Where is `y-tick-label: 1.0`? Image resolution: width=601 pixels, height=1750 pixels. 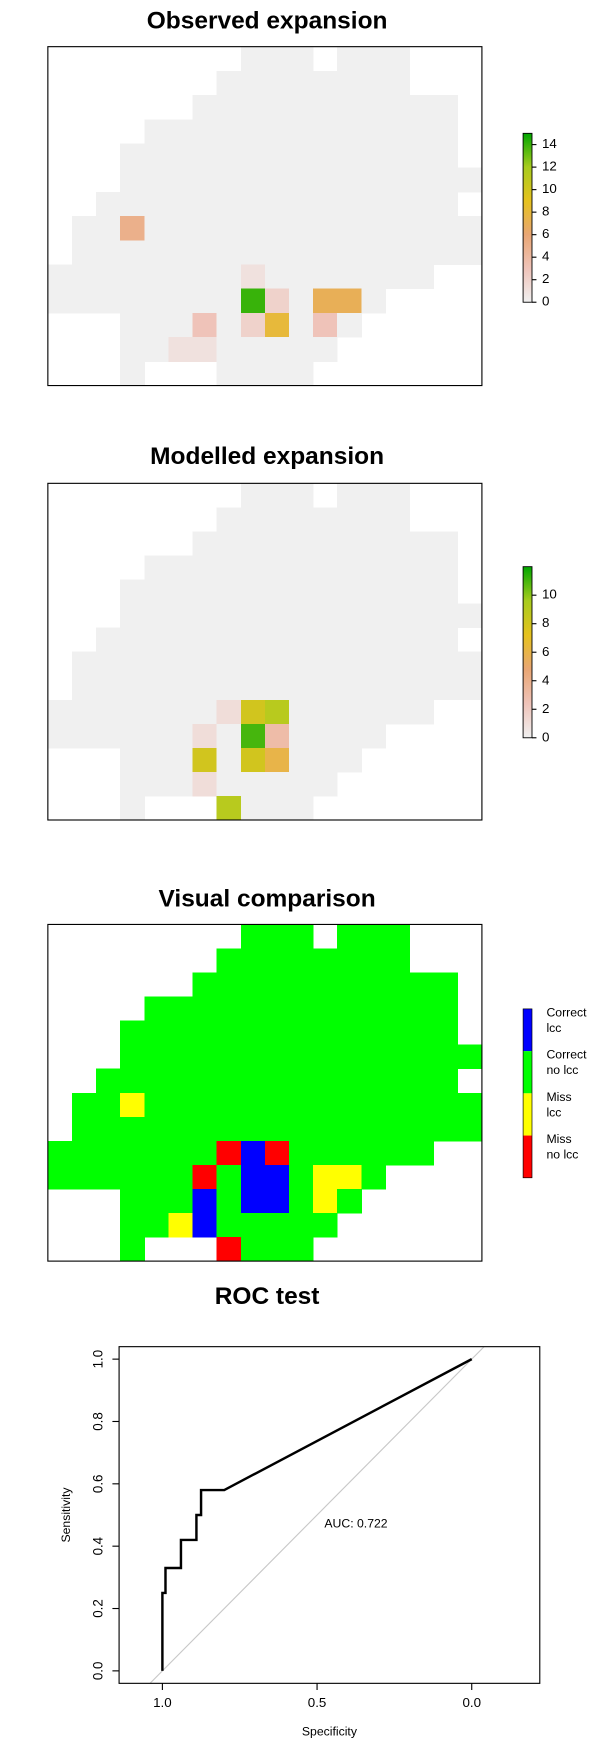
y-tick-label: 1.0 is located at coordinates (98, 1359).